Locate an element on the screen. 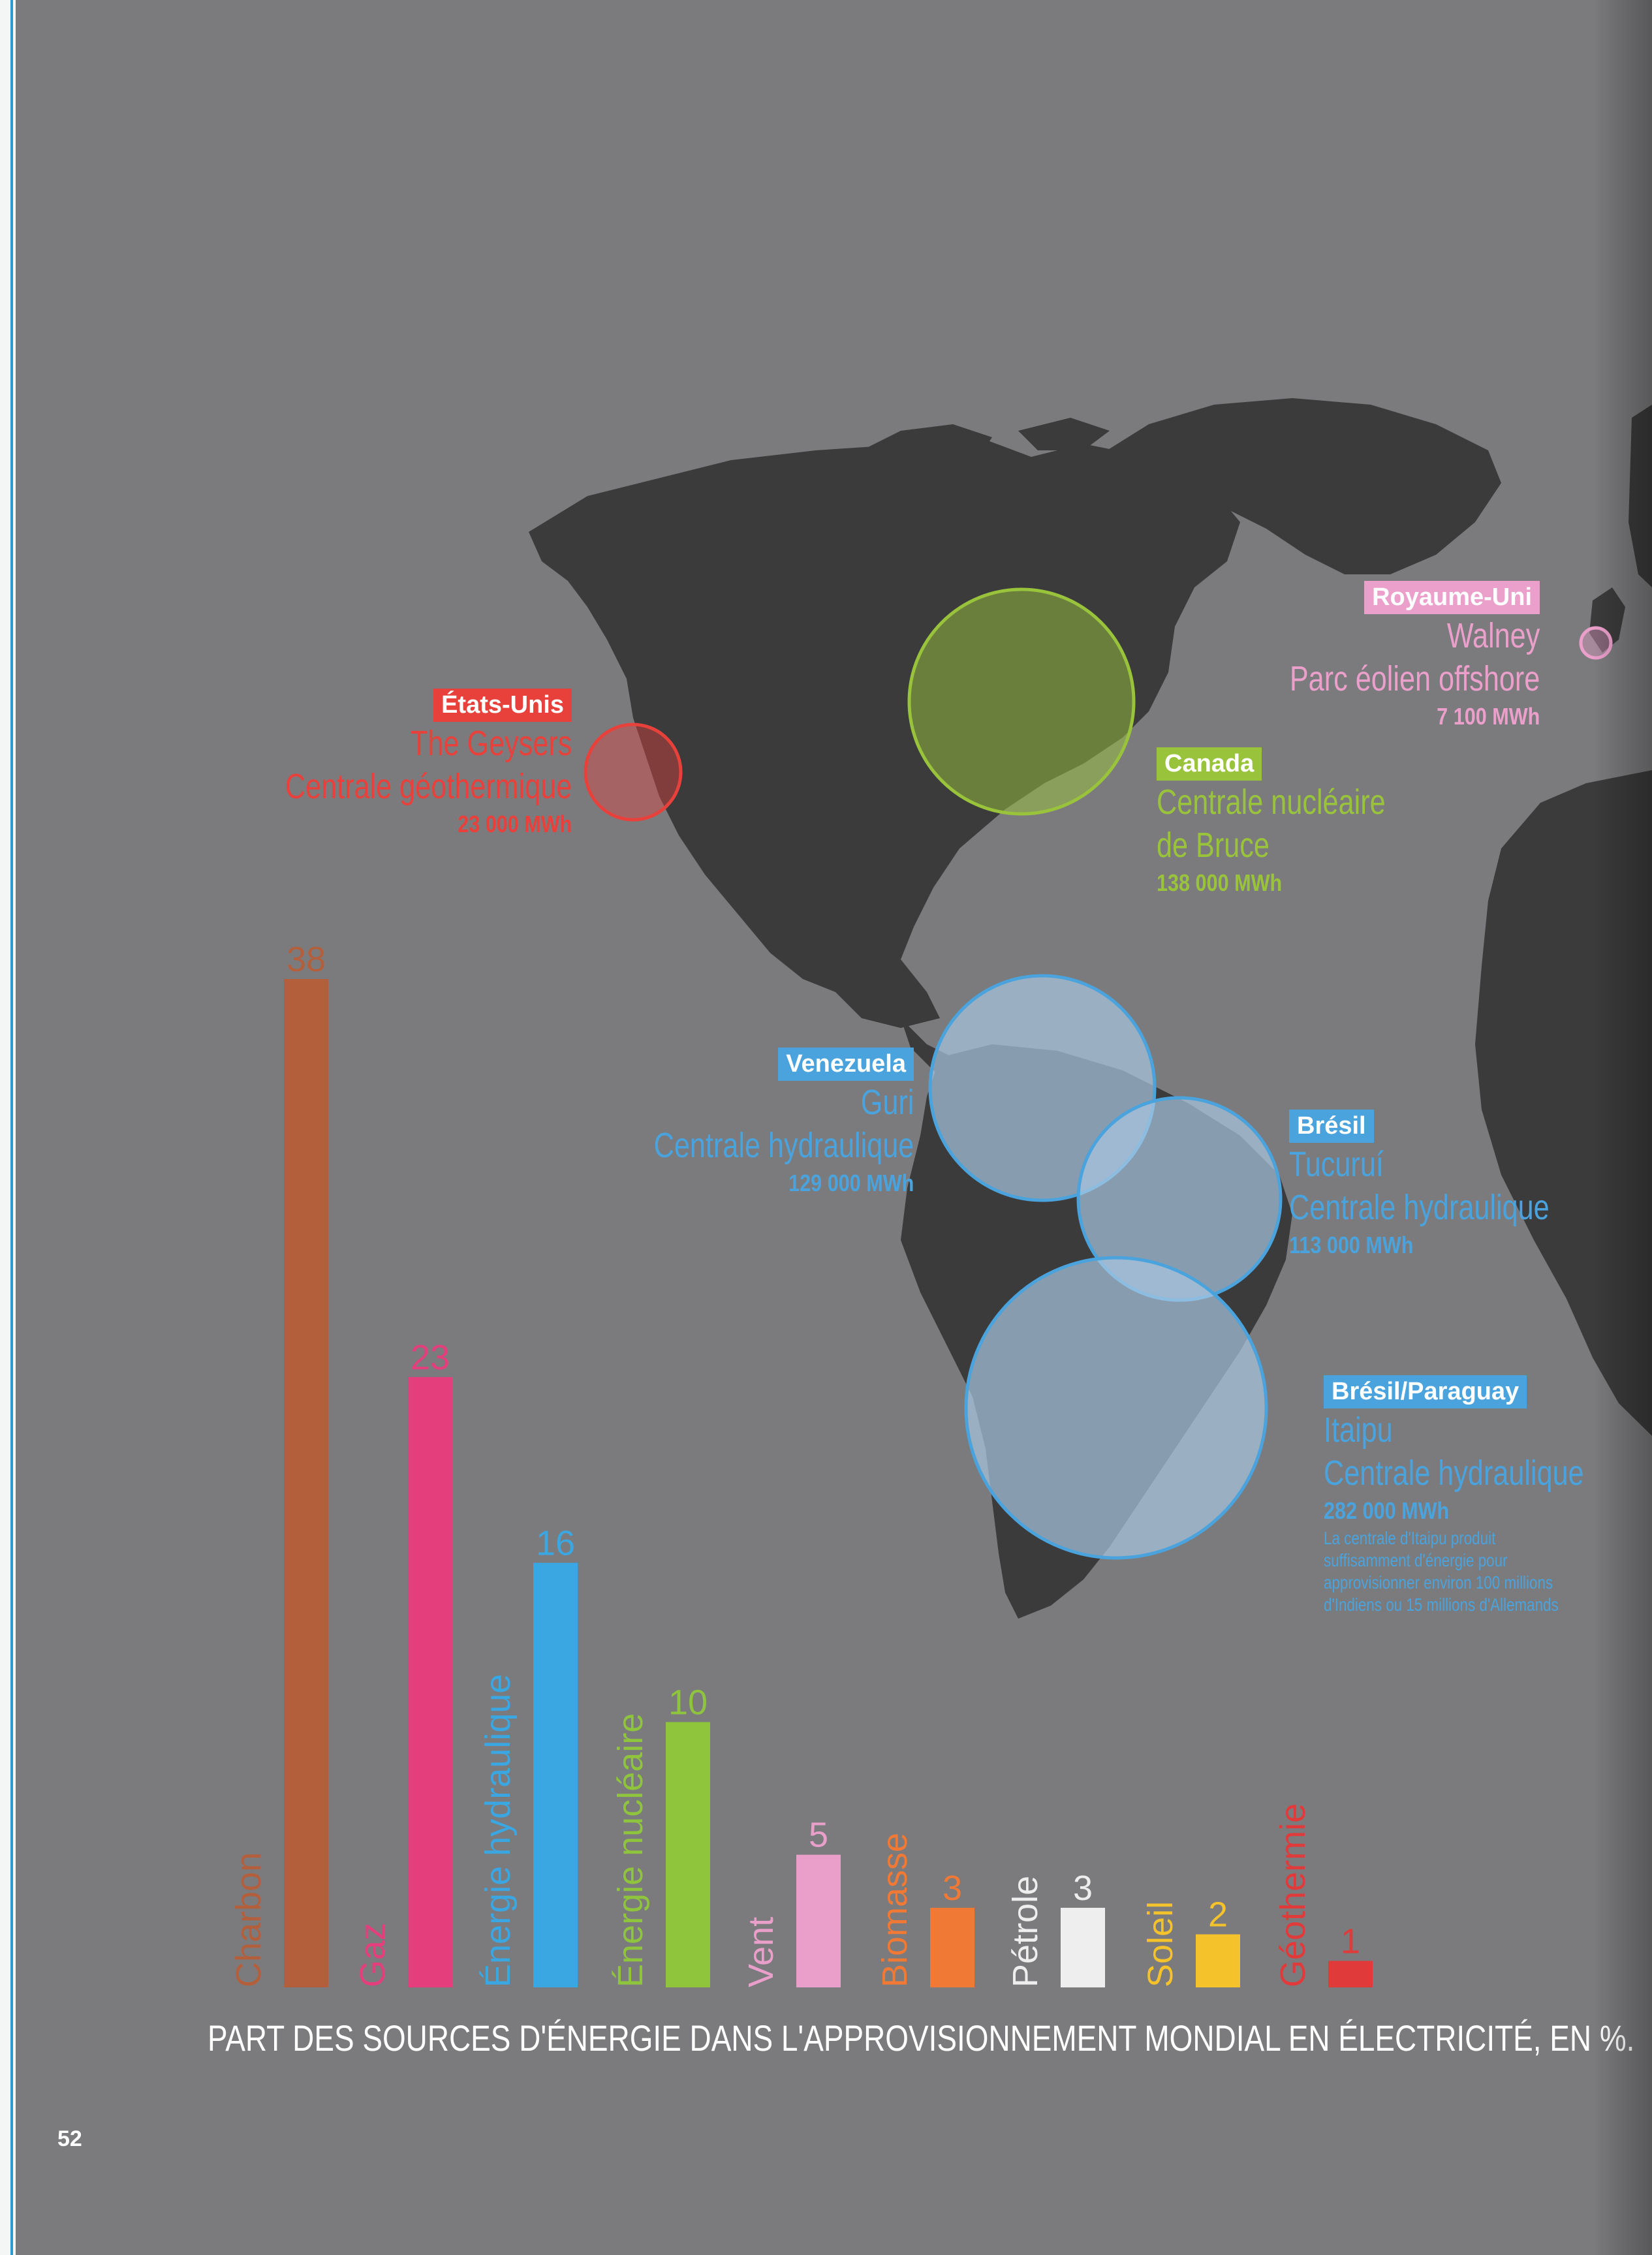 Image resolution: width=1652 pixels, height=2255 pixels. uk-shape is located at coordinates (1607, 620).